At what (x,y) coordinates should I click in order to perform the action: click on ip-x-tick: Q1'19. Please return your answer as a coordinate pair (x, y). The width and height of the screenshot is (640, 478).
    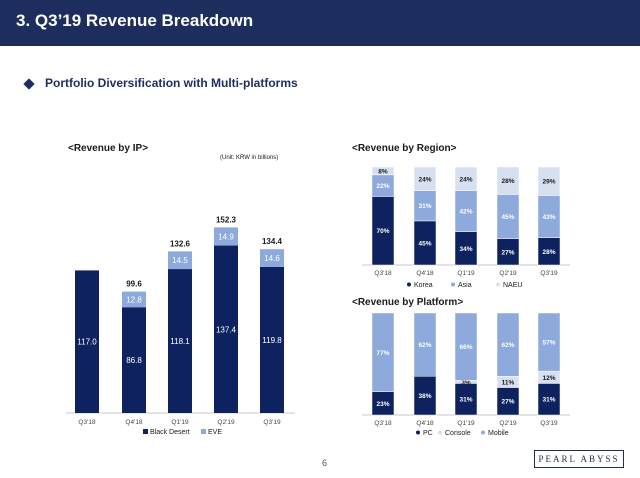
    Looking at the image, I should click on (180, 422).